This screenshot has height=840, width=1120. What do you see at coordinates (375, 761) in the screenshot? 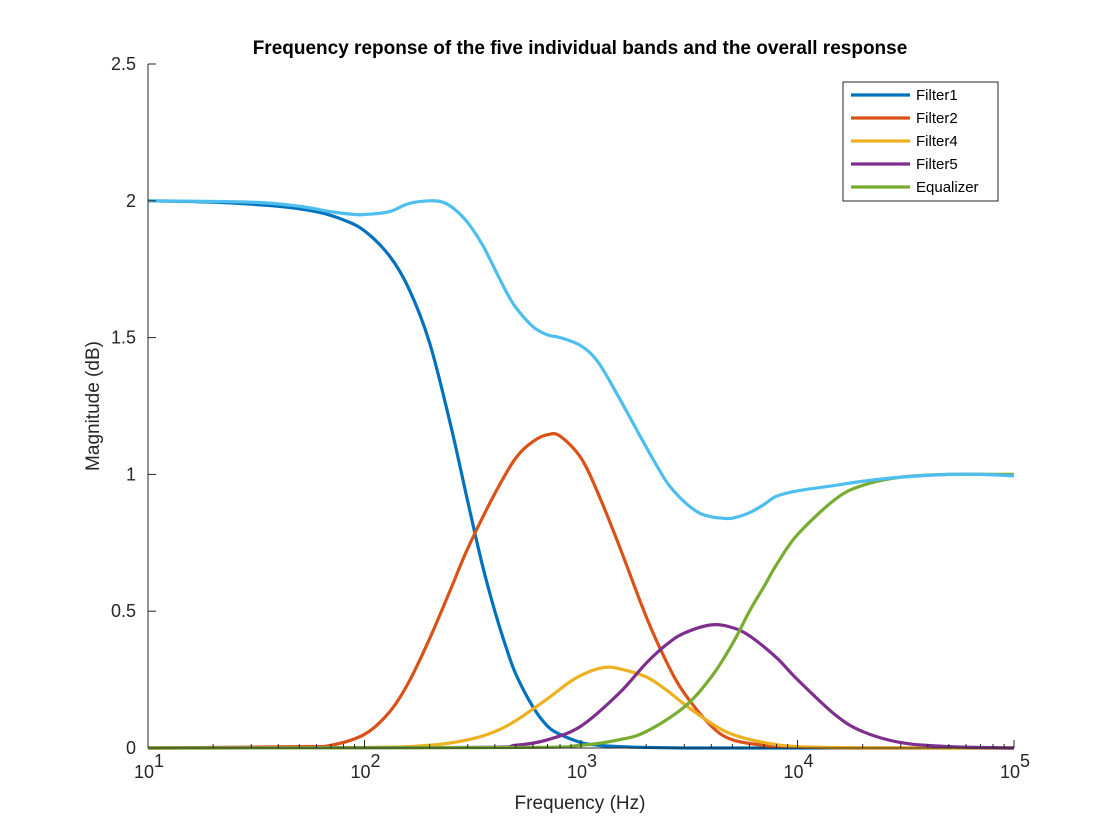
I see `x-tick-exponent: 2` at bounding box center [375, 761].